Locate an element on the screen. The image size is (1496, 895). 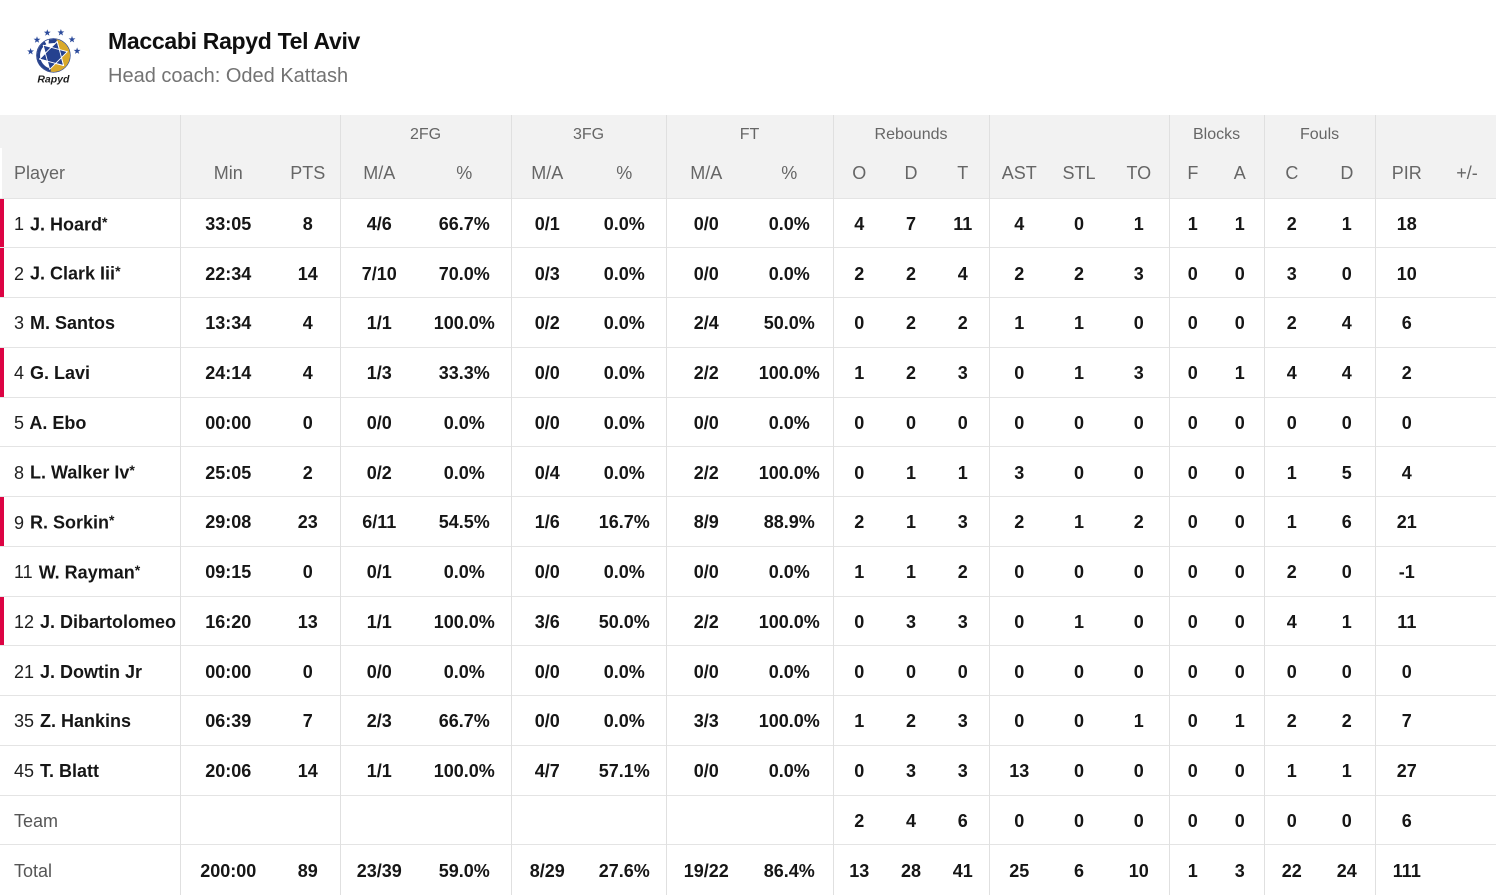
svg-text: Rapyd is located at coordinates (53, 80).